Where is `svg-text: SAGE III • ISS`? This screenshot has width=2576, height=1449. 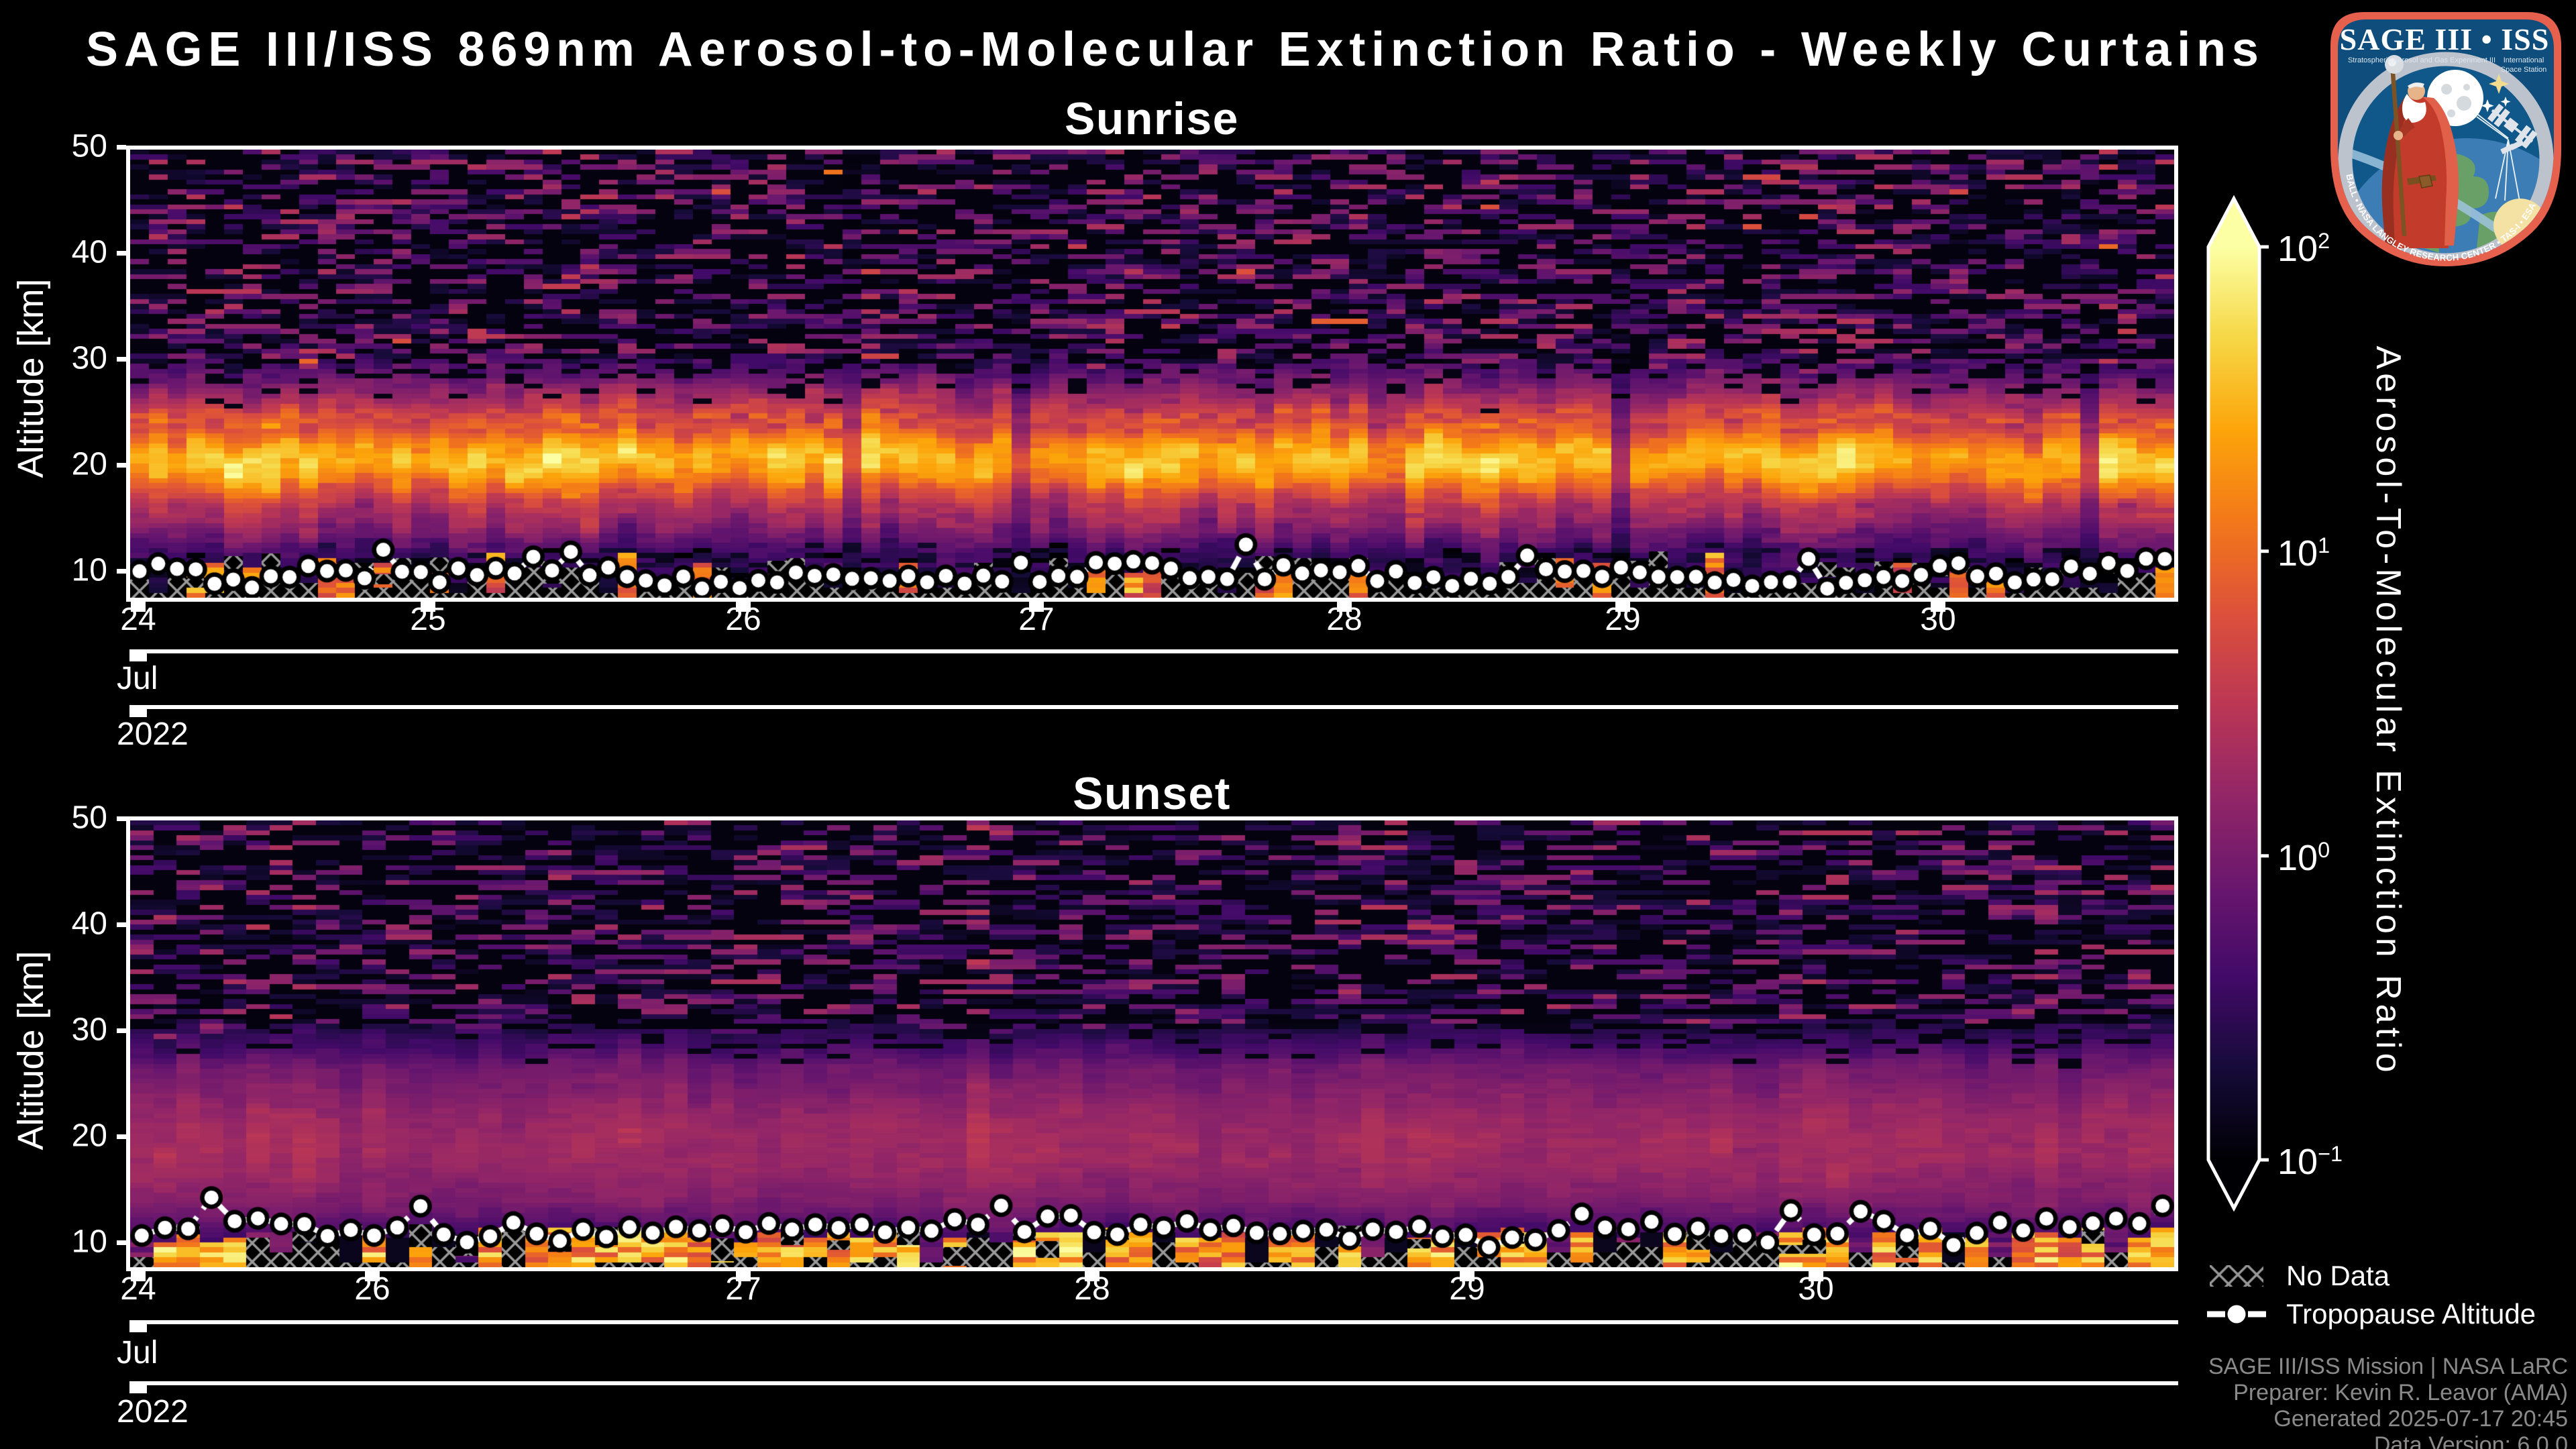 svg-text: SAGE III • ISS is located at coordinates (2445, 39).